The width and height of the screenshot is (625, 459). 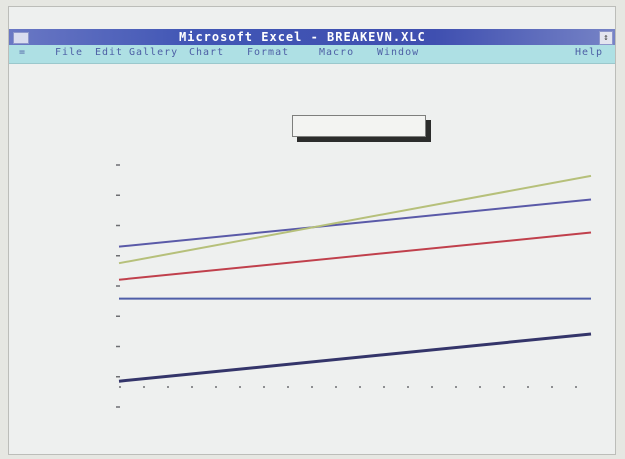 What do you see at coordinates (154, 52) in the screenshot?
I see `menu-gallery: Gallery` at bounding box center [154, 52].